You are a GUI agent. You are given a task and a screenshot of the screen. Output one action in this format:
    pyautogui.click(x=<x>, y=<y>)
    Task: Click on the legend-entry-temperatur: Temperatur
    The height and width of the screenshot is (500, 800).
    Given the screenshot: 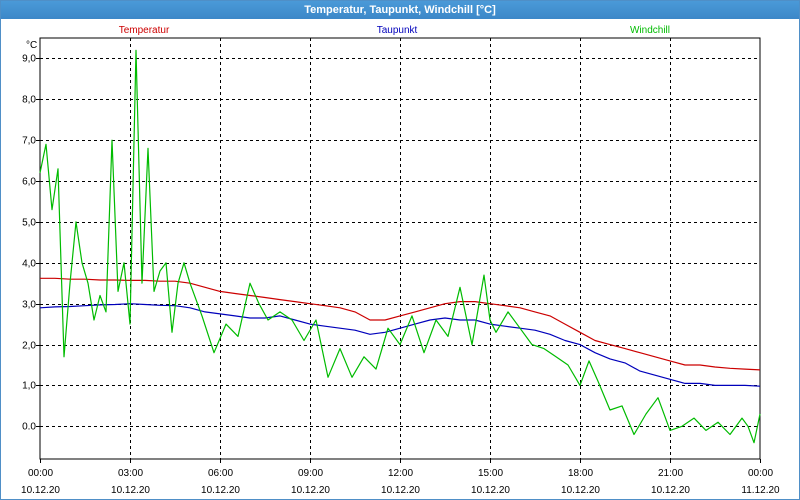 What is the action you would take?
    pyautogui.click(x=144, y=30)
    